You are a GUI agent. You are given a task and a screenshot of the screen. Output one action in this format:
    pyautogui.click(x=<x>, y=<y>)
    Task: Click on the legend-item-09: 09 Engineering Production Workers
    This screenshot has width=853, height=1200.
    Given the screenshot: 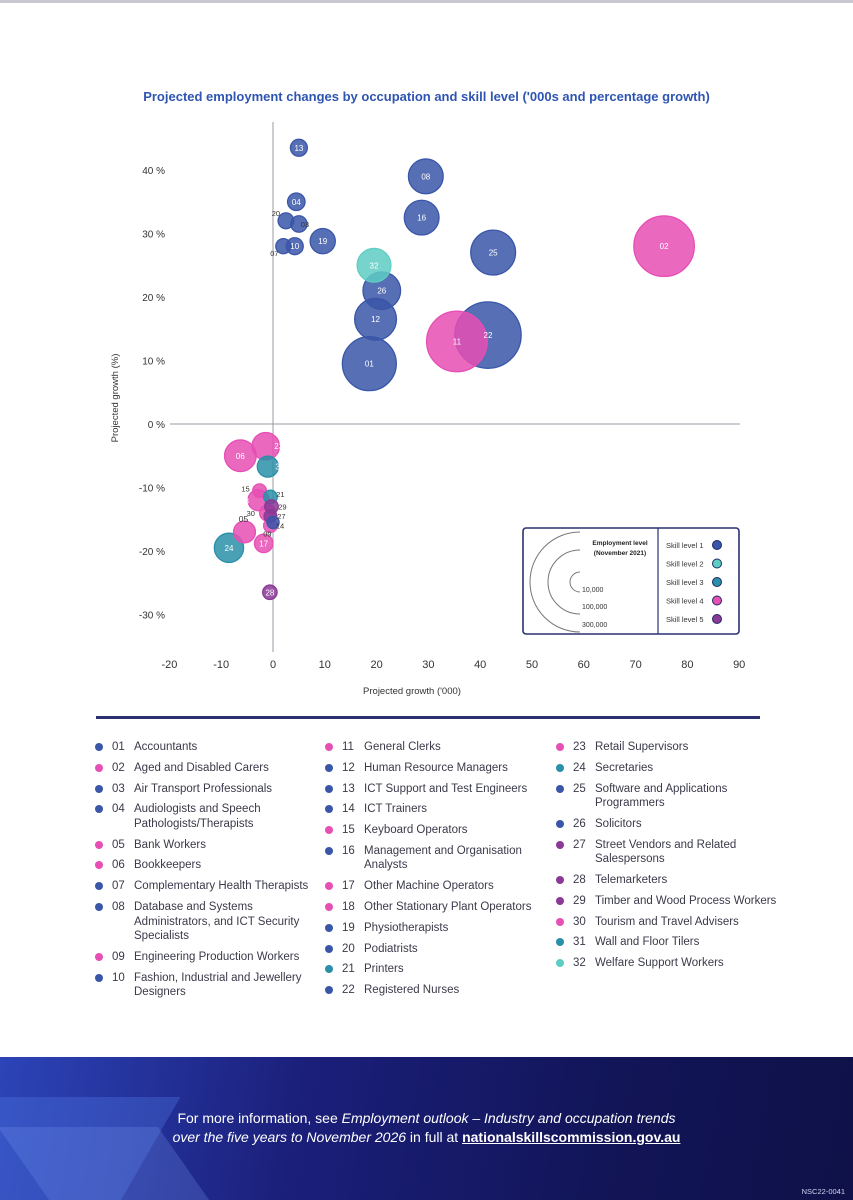 What is the action you would take?
    pyautogui.click(x=210, y=957)
    